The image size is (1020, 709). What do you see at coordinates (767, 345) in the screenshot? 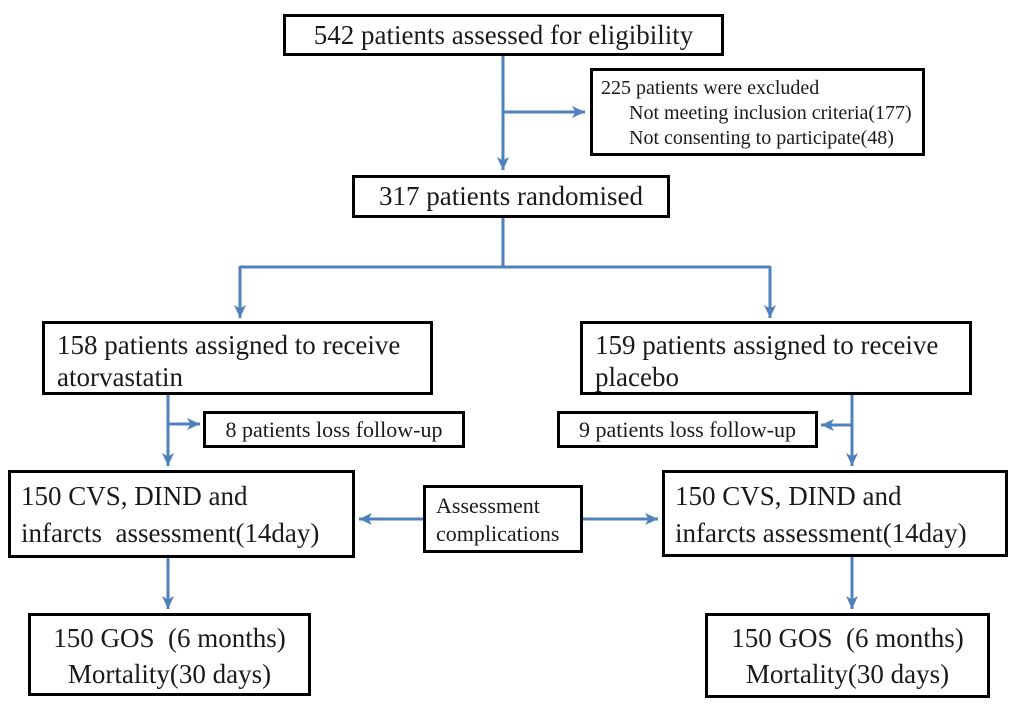
I see `placebo-arm-line1: 159 patients assigned to receive` at bounding box center [767, 345].